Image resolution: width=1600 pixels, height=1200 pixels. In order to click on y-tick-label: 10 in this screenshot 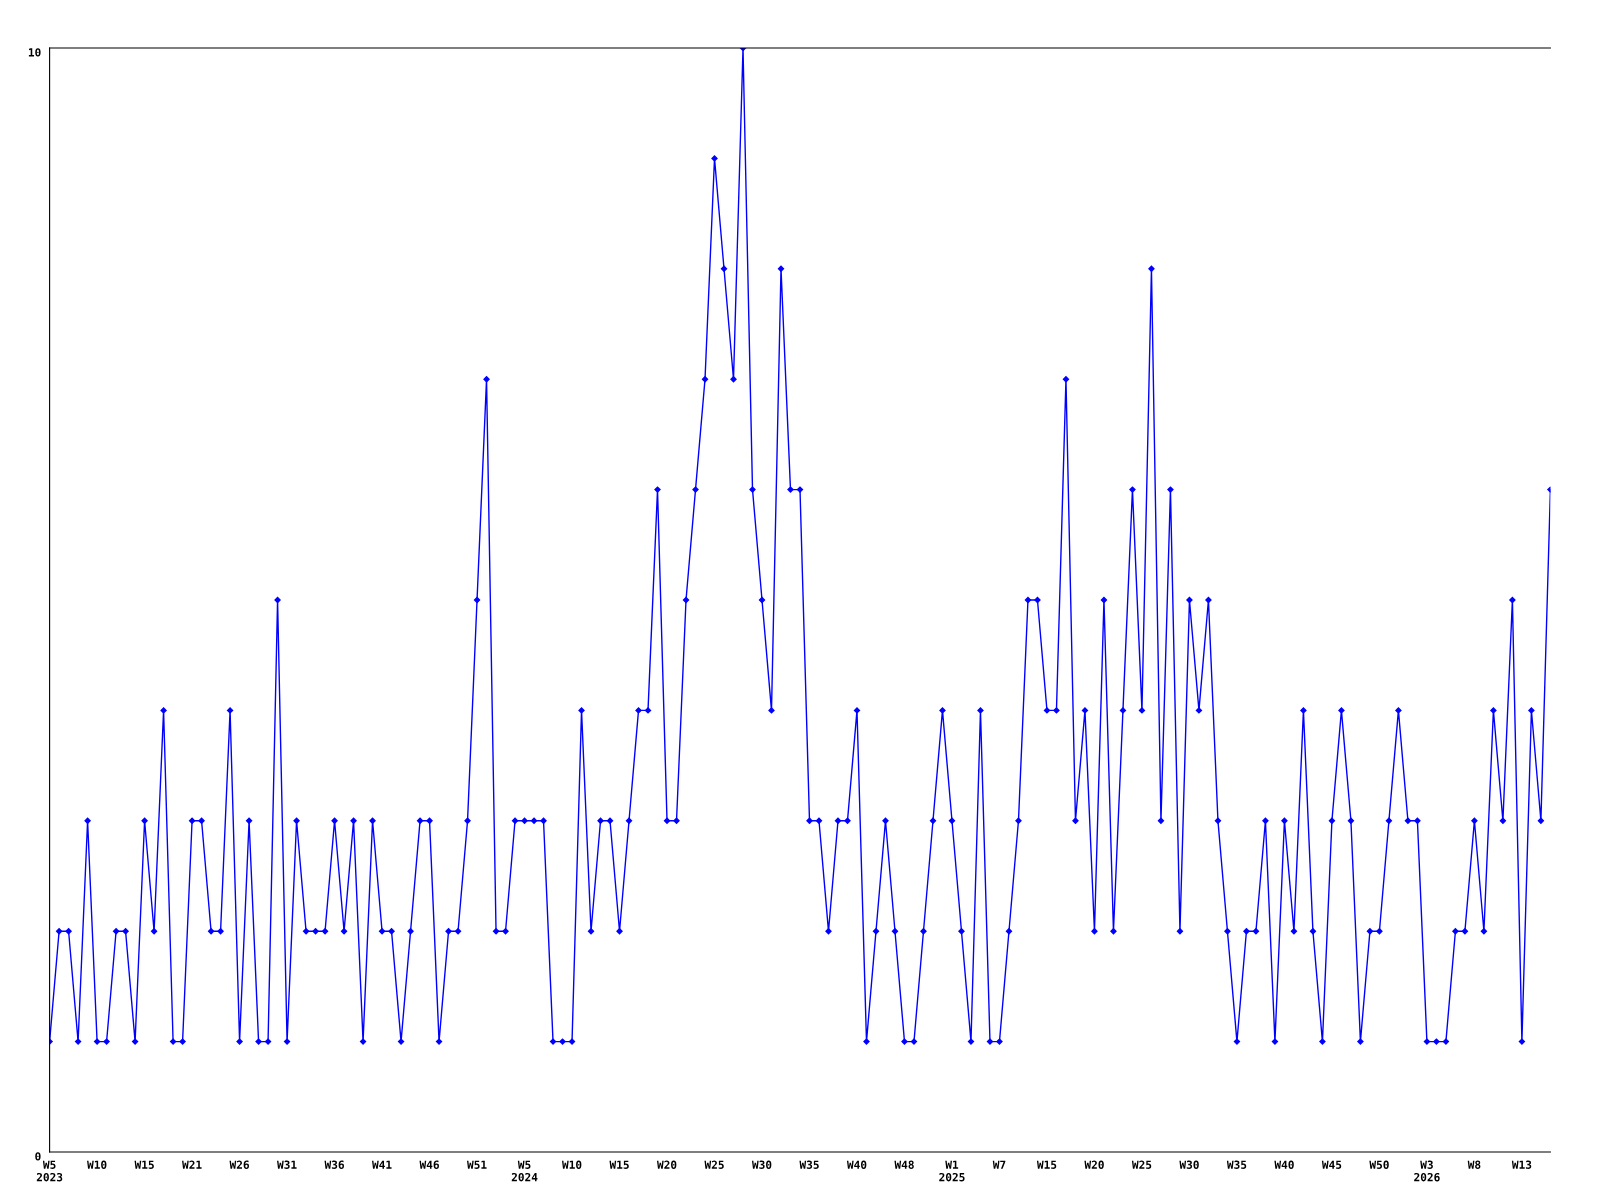, I will do `click(34, 52)`.